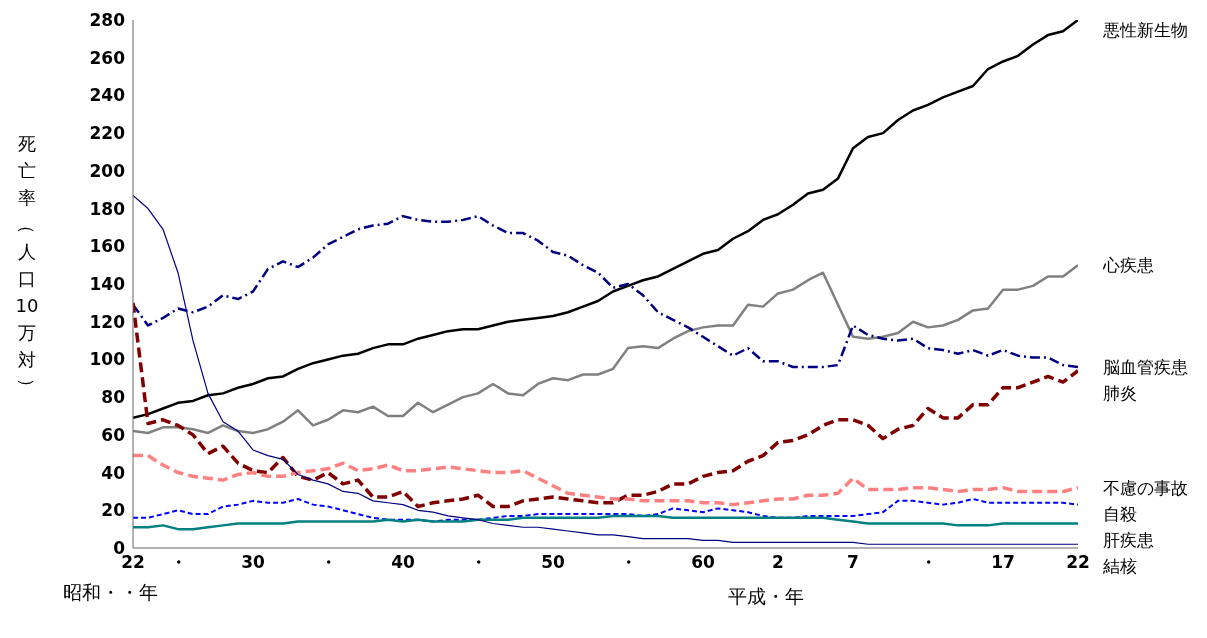 The height and width of the screenshot is (638, 1207). Describe the element at coordinates (107, 359) in the screenshot. I see `y-tick-label: 100` at that location.